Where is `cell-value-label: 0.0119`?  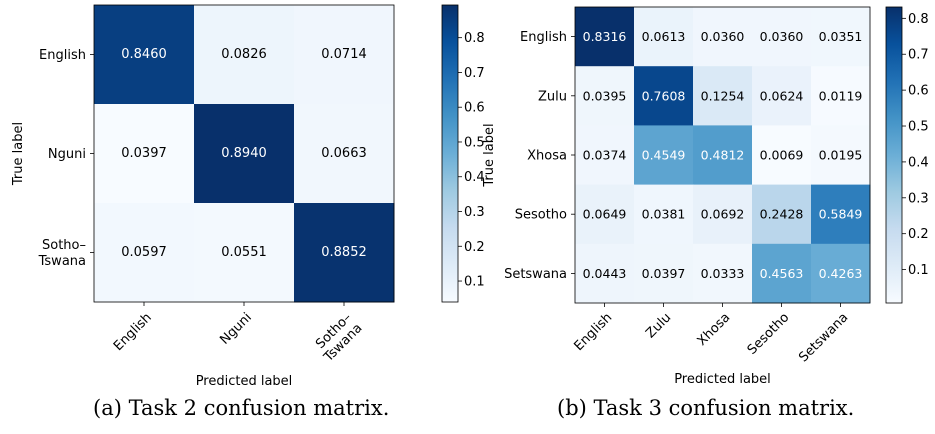
cell-value-label: 0.0119 is located at coordinates (841, 95).